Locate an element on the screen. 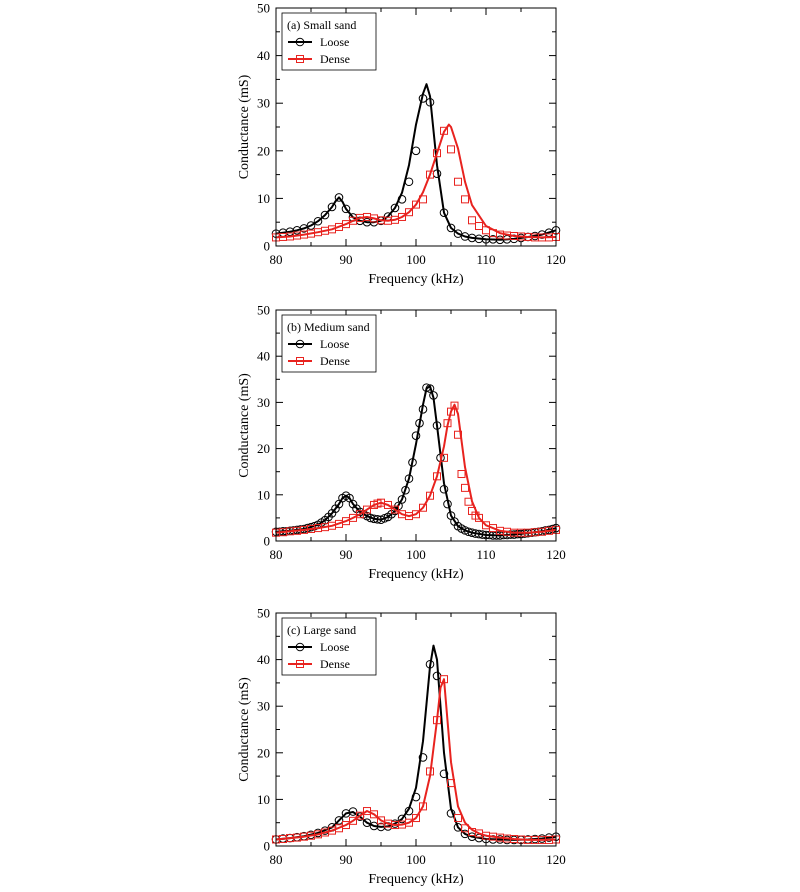 Image resolution: width=800 pixels, height=892 pixels. legend-marker-loose is located at coordinates (300, 344).